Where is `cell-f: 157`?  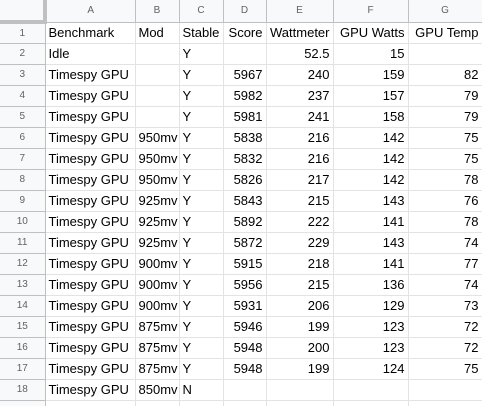 cell-f: 157 is located at coordinates (371, 96).